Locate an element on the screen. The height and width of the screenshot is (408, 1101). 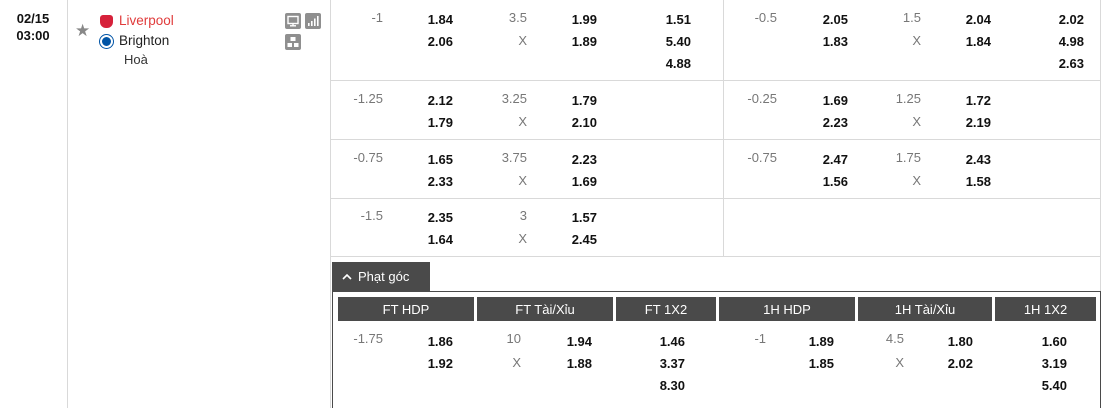
ft-hdp-line: -1.25 is located at coordinates (368, 98).